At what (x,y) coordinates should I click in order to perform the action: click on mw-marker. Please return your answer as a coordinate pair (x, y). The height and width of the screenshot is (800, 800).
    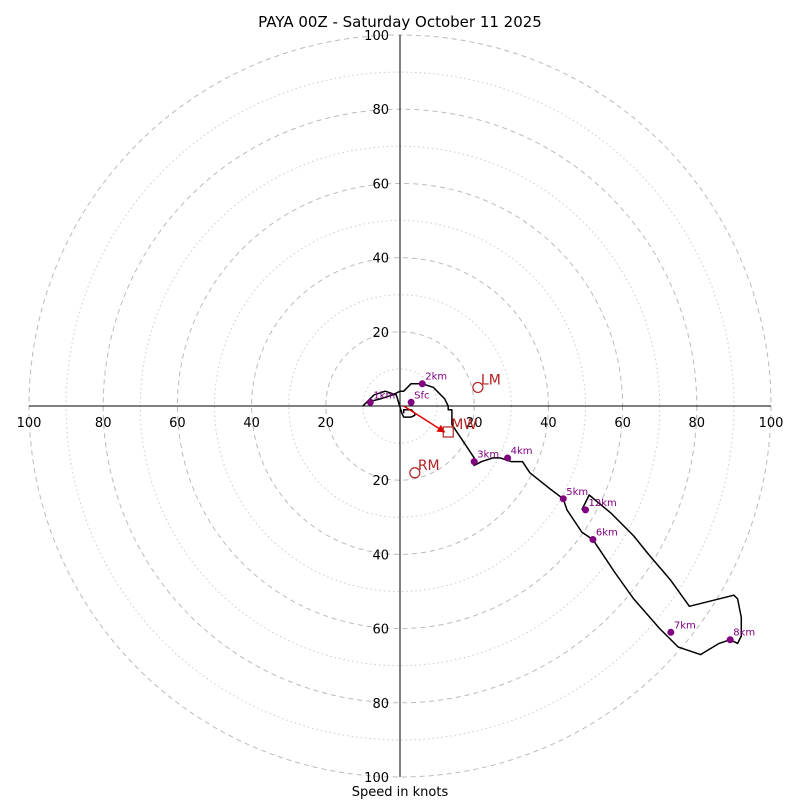
    Looking at the image, I should click on (448, 432).